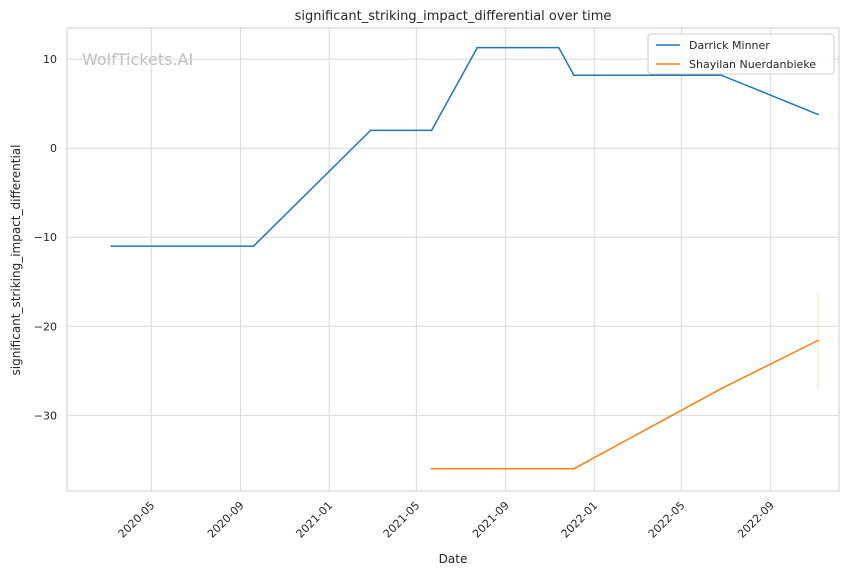  Describe the element at coordinates (50, 59) in the screenshot. I see `y-tick-label: 10` at that location.